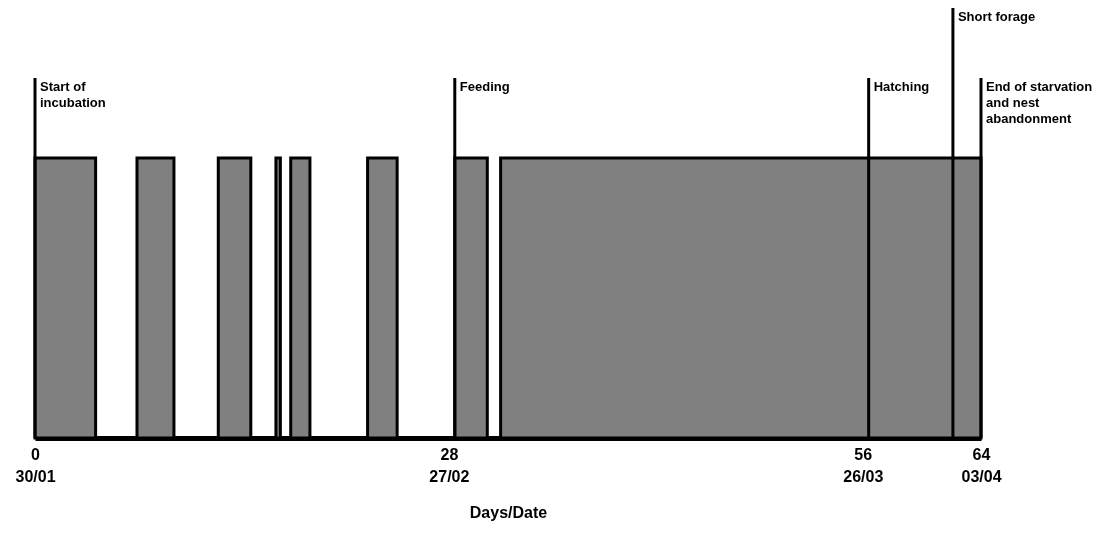 The height and width of the screenshot is (542, 1110). Describe the element at coordinates (449, 454) in the screenshot. I see `x-tick-label: 28` at that location.